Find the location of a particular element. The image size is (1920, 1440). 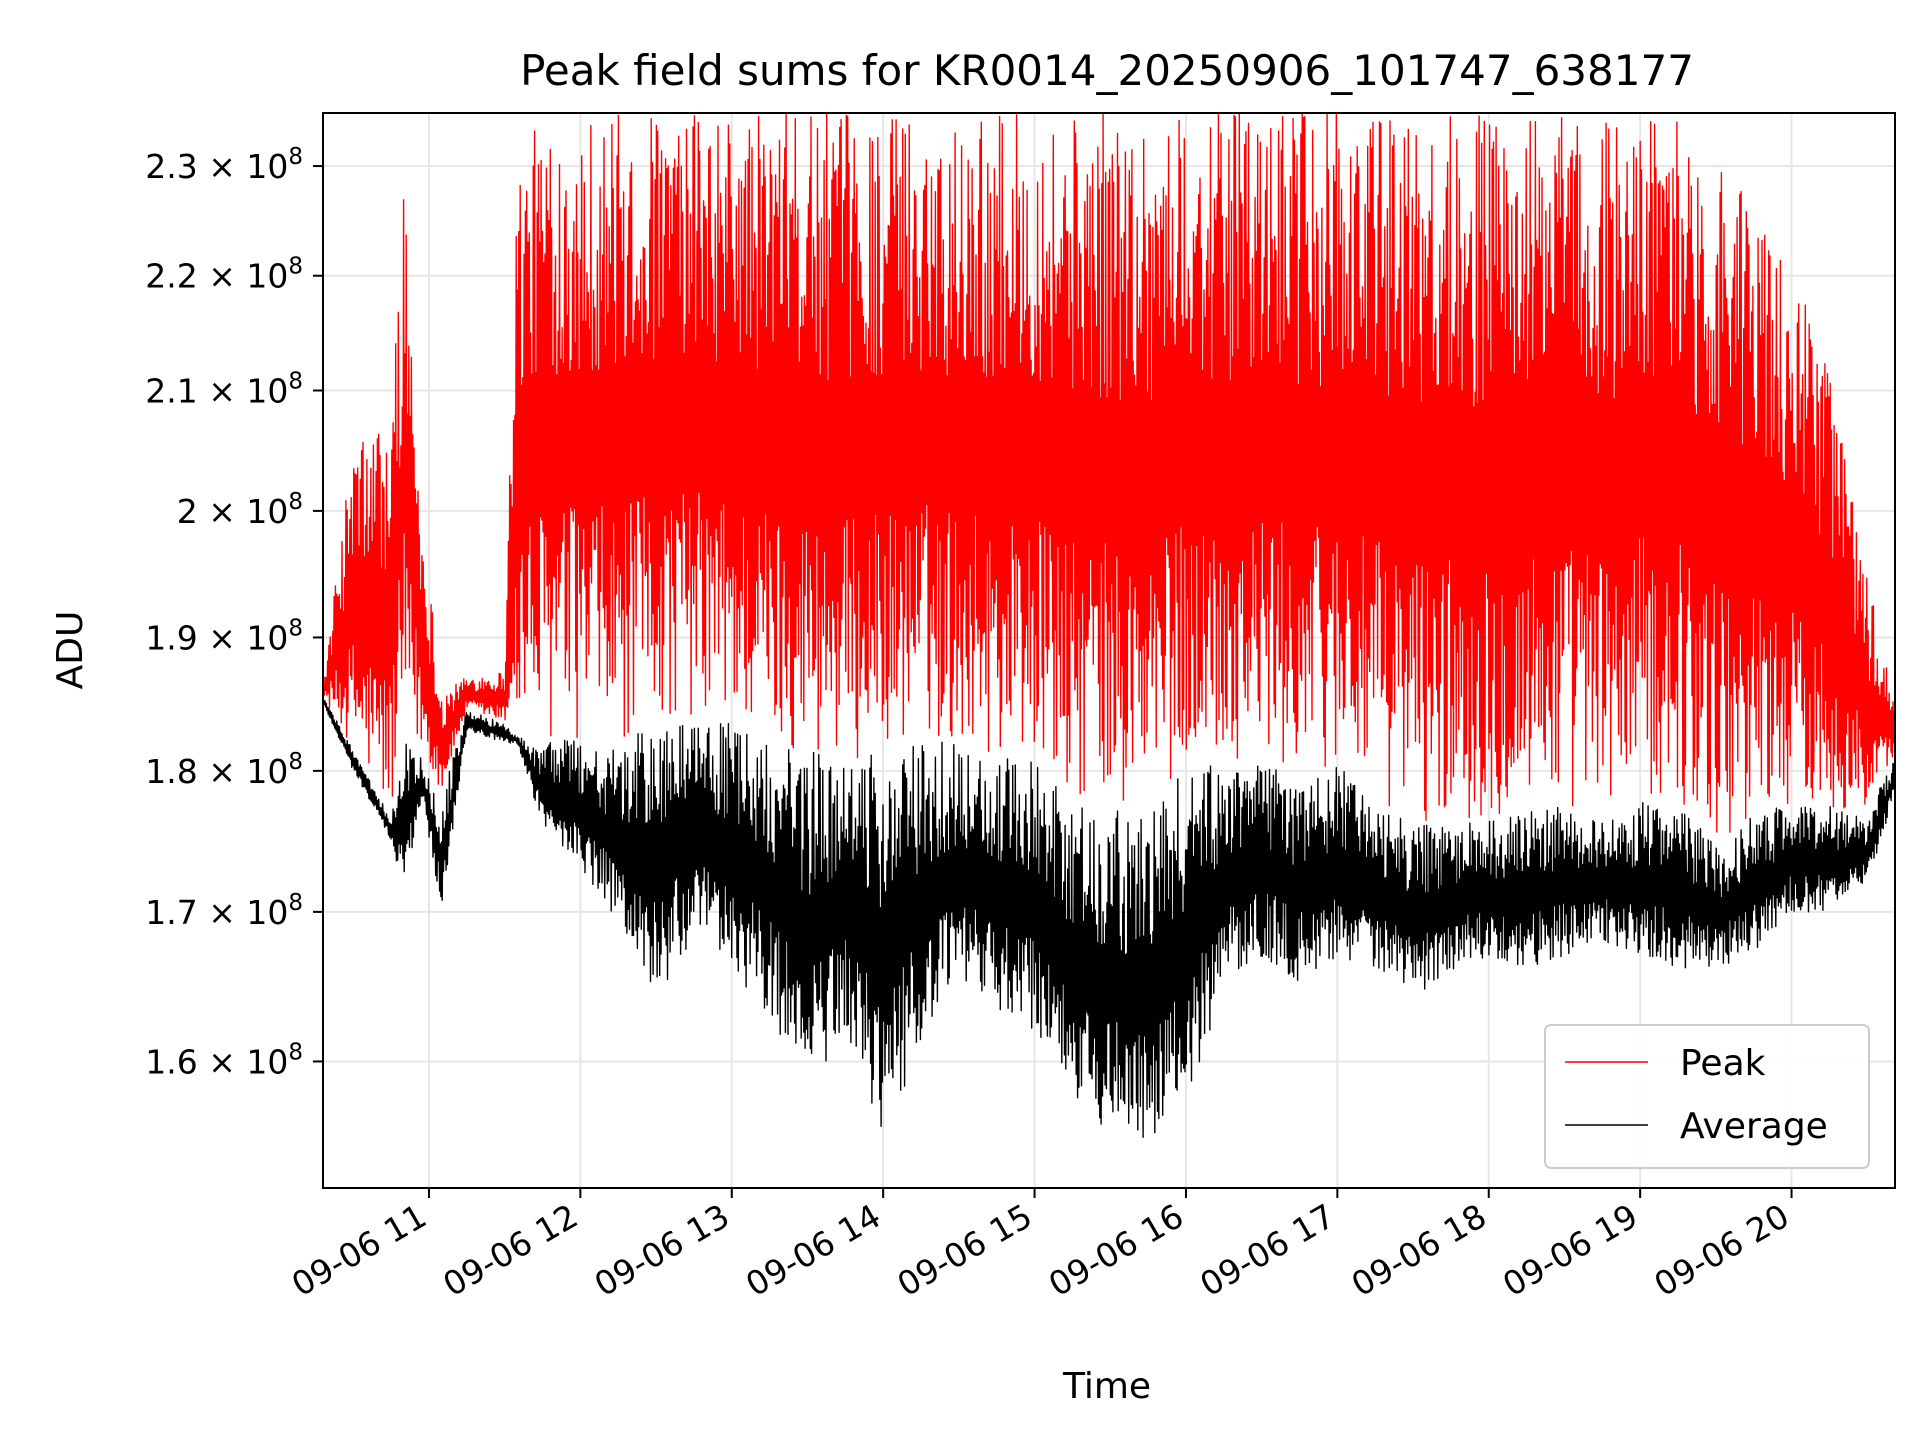

y-tick-label: 1.9 × 108 is located at coordinates (224, 636).